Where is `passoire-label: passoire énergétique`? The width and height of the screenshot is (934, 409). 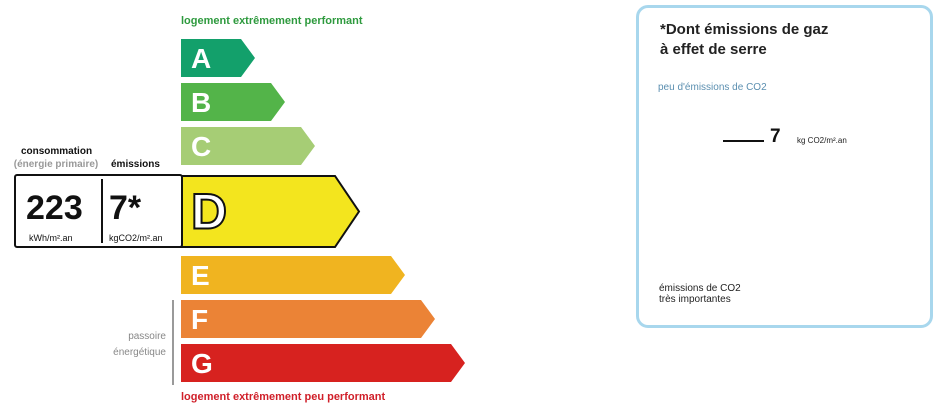
passoire-label: passoire énergétique is located at coordinates (131, 345).